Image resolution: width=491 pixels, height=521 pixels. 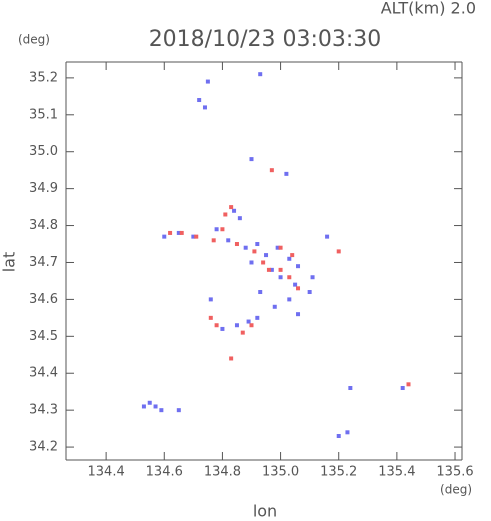 I want to click on x-tick-label: 135.4, so click(x=396, y=472).